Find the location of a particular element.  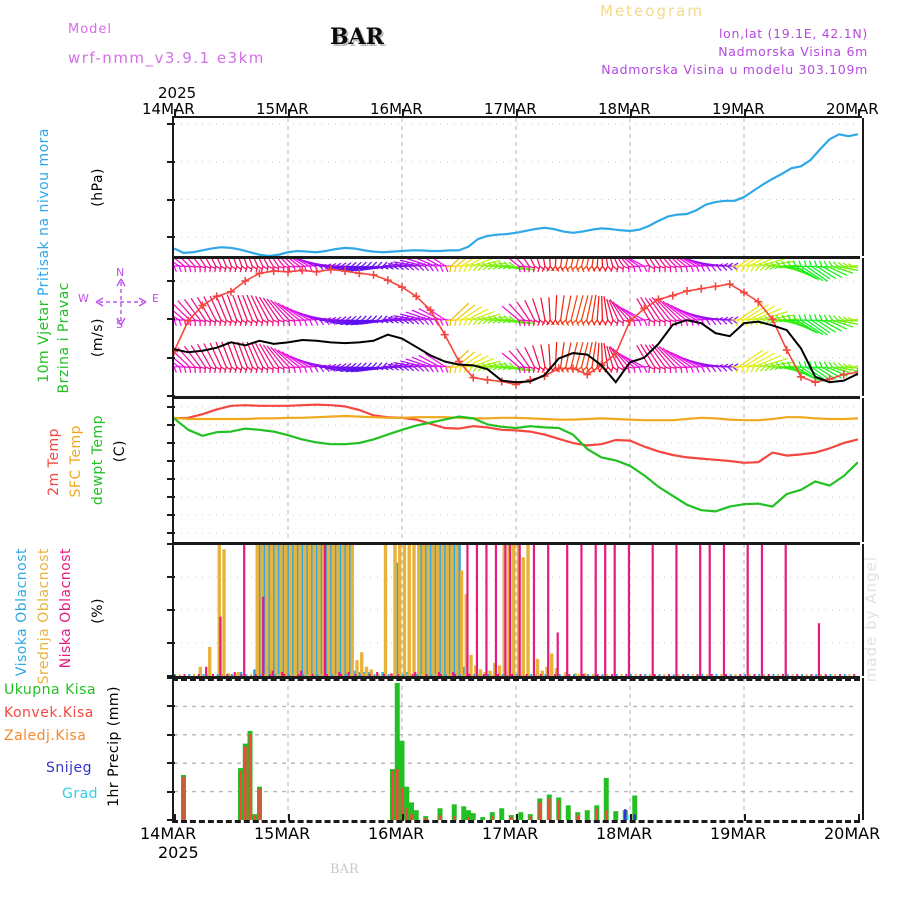

cloud-mid-bar-group is located at coordinates (397, 610).